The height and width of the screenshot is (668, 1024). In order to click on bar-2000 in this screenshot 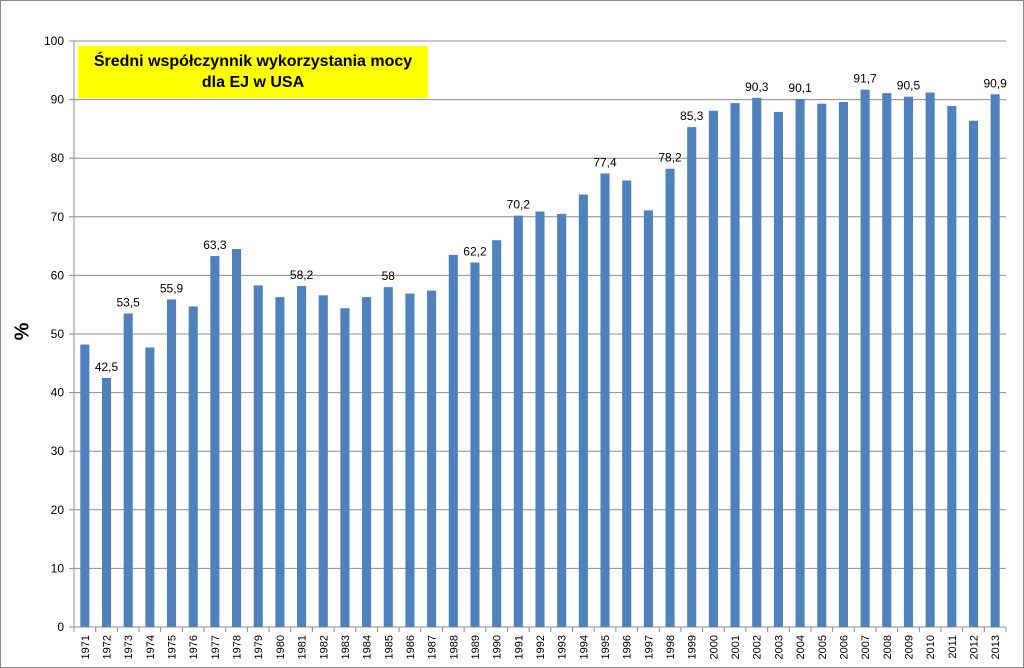, I will do `click(713, 368)`.